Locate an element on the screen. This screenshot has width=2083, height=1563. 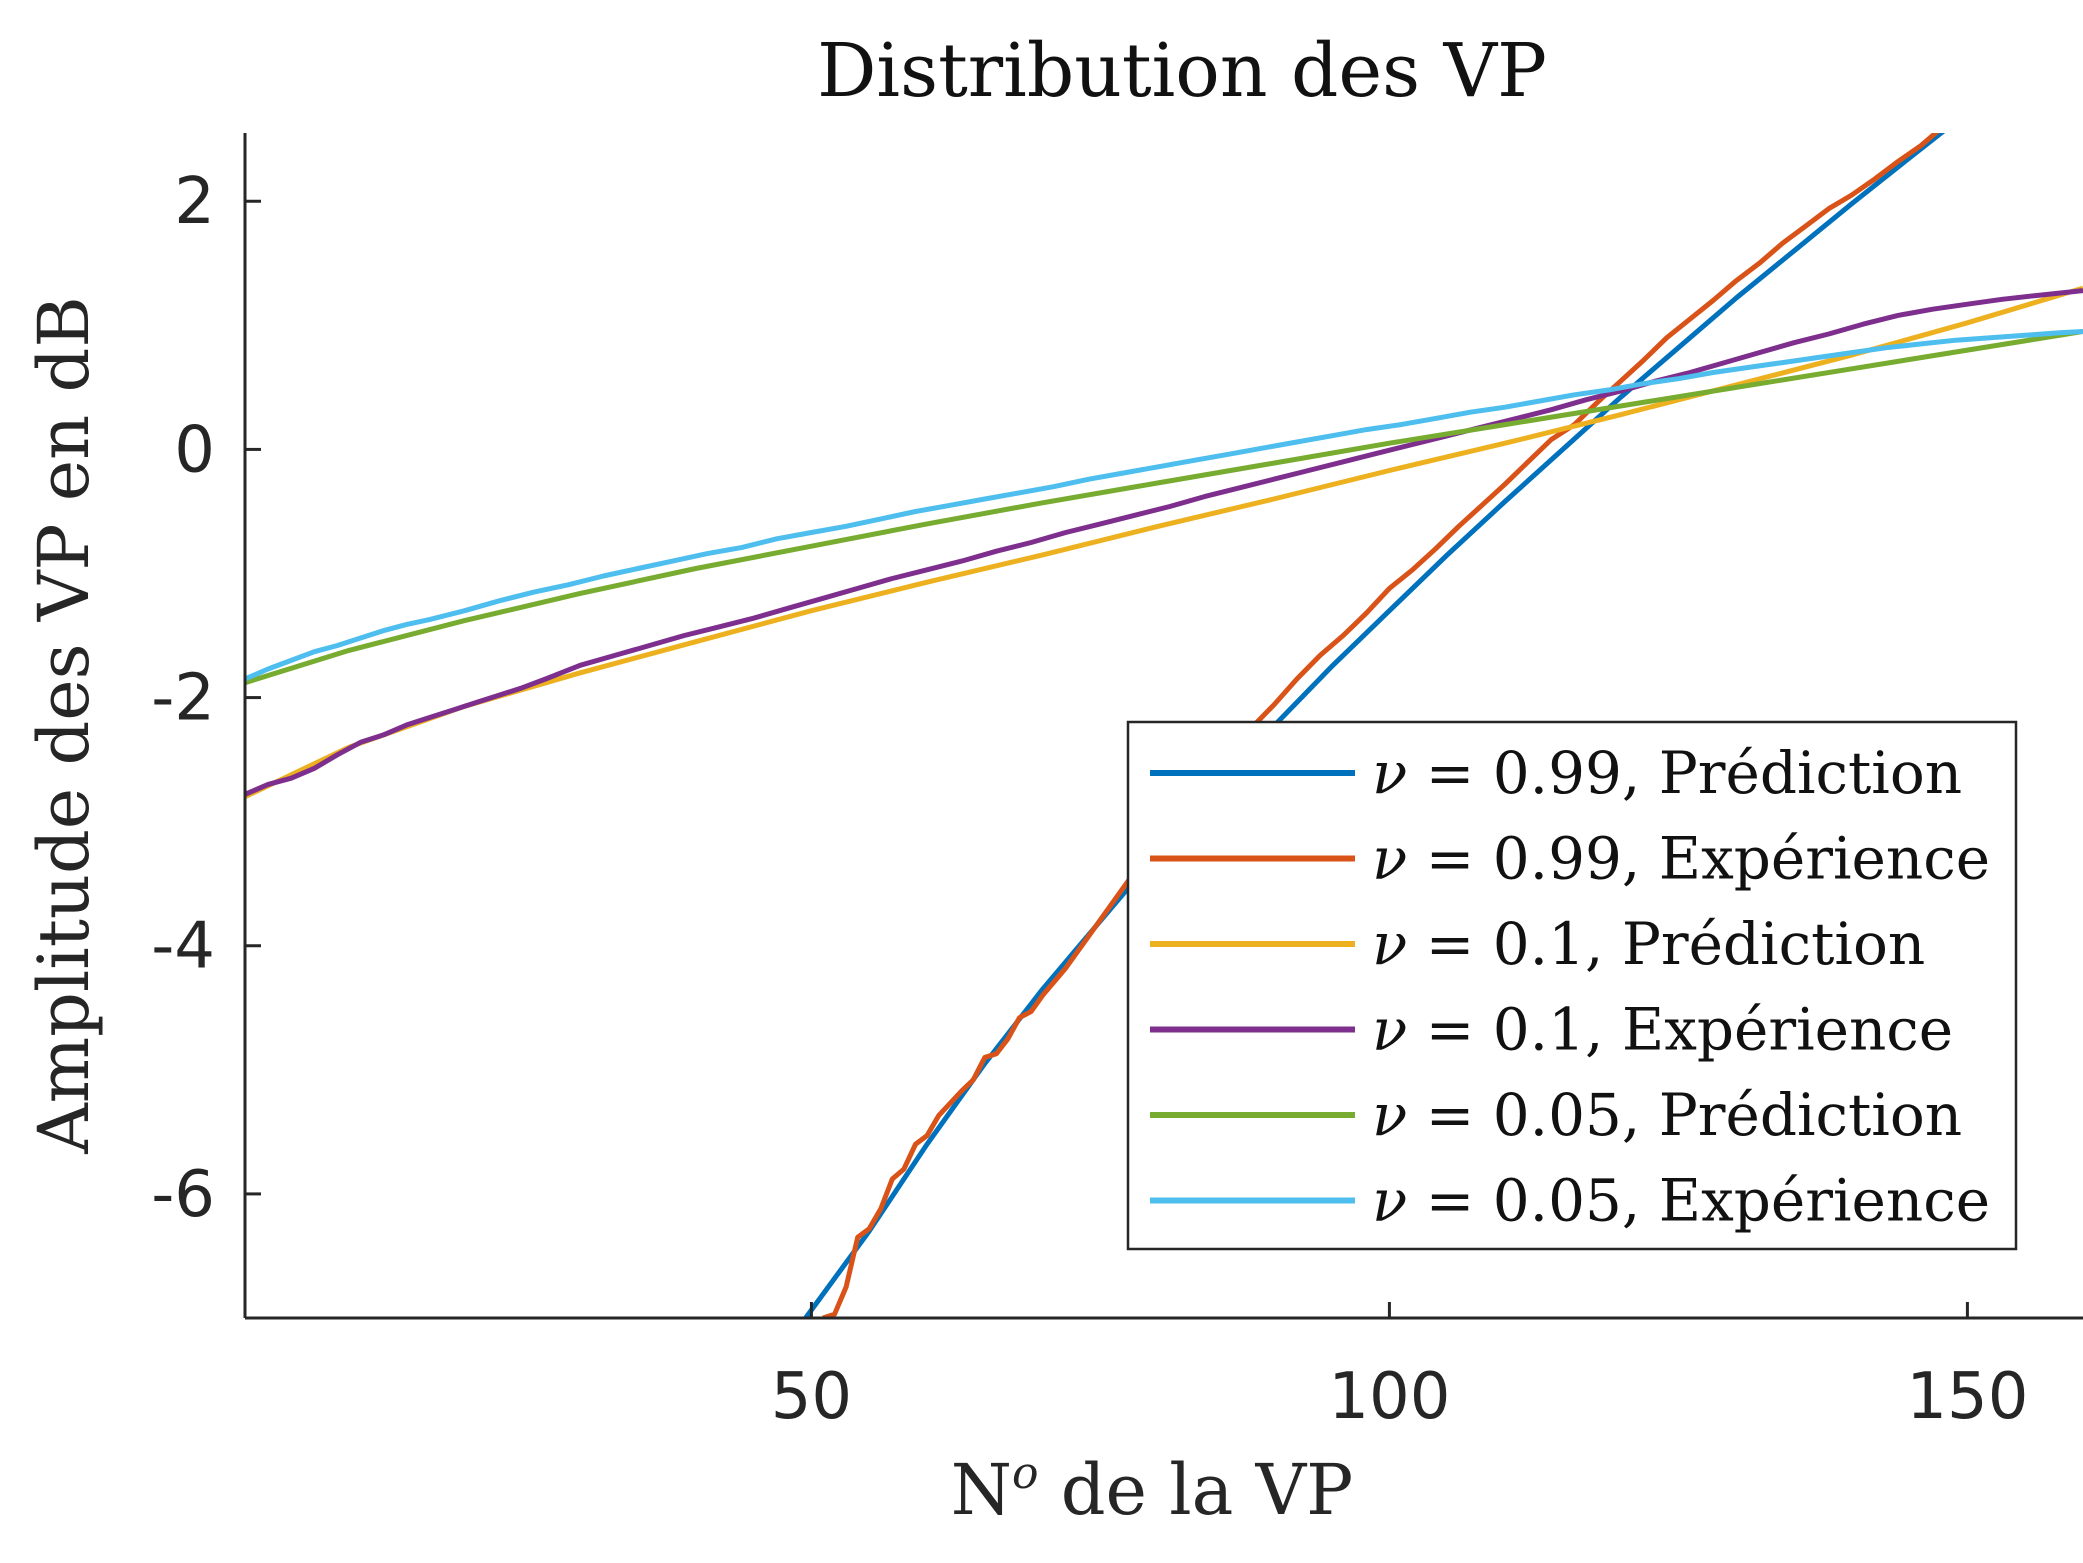
x-axis-label-rest: de la VP is located at coordinates (1195, 1490).